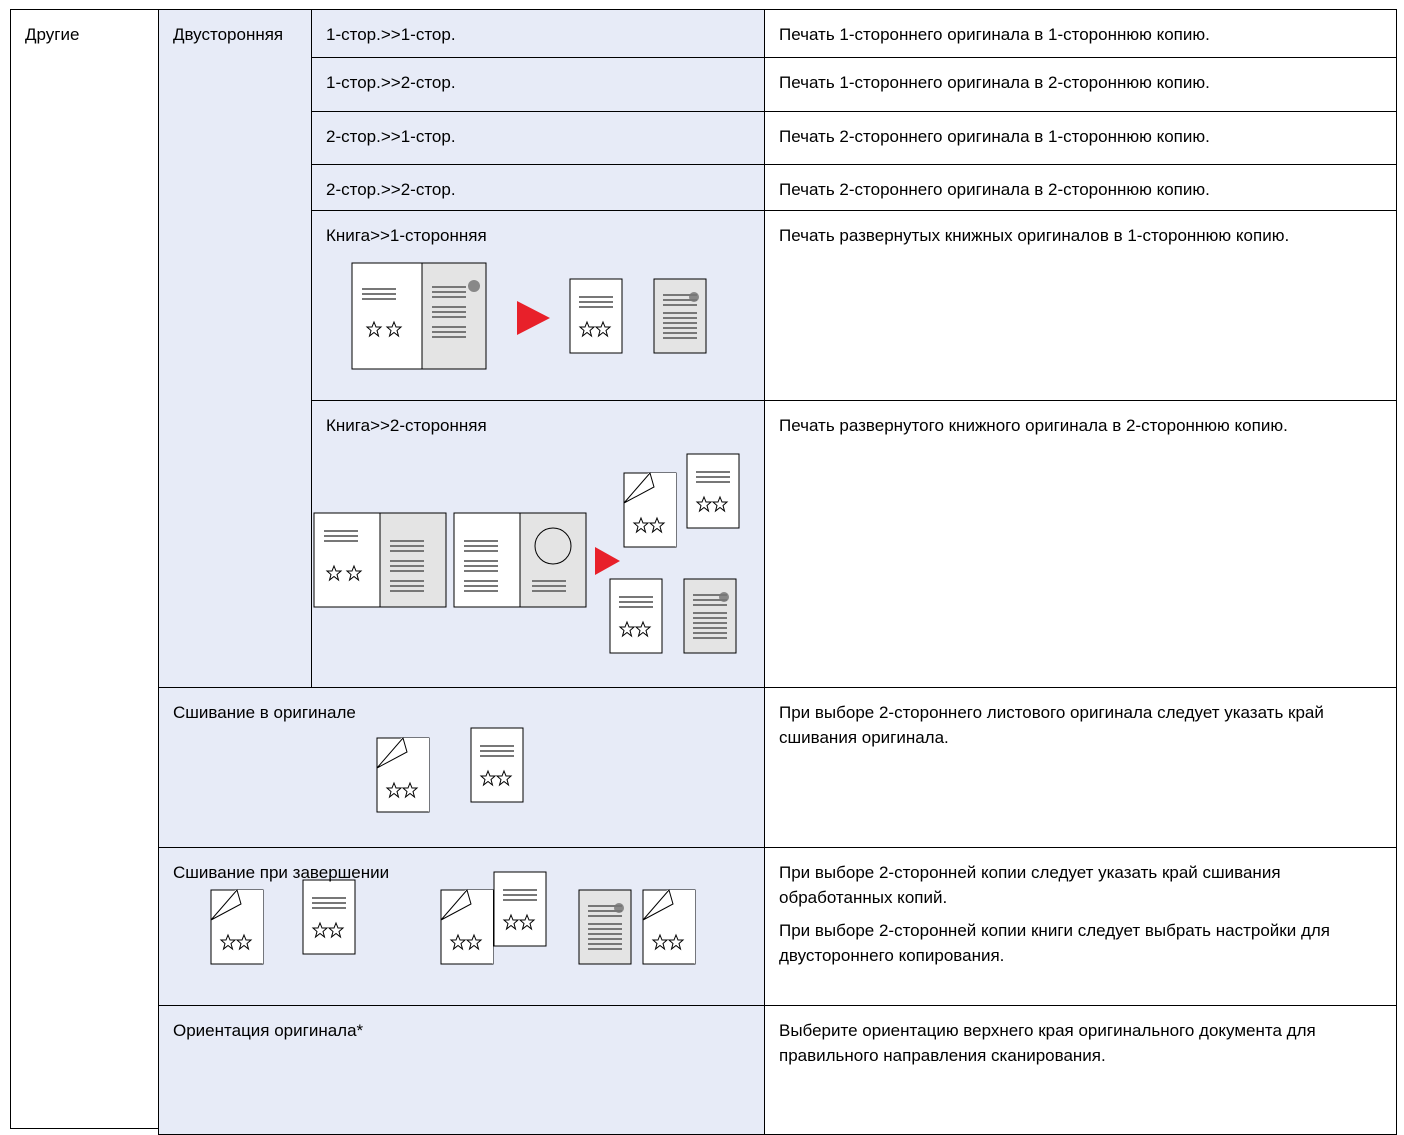 The height and width of the screenshot is (1135, 1404). Describe the element at coordinates (235, 348) in the screenshot. I see `section-cell: Двусторонняя` at that location.